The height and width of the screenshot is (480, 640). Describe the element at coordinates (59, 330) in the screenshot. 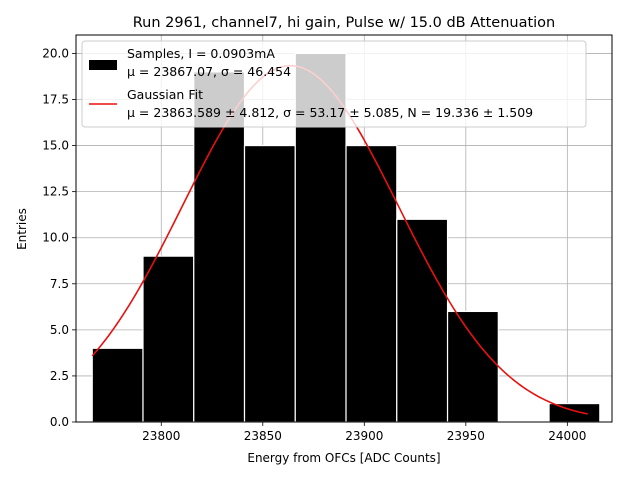

I see `y-tick-label: 5.0` at that location.